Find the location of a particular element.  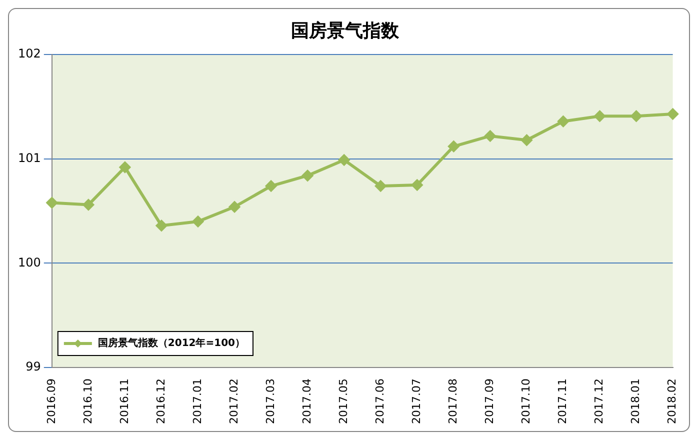

x-tick-label: 2016.11 is located at coordinates (124, 401).